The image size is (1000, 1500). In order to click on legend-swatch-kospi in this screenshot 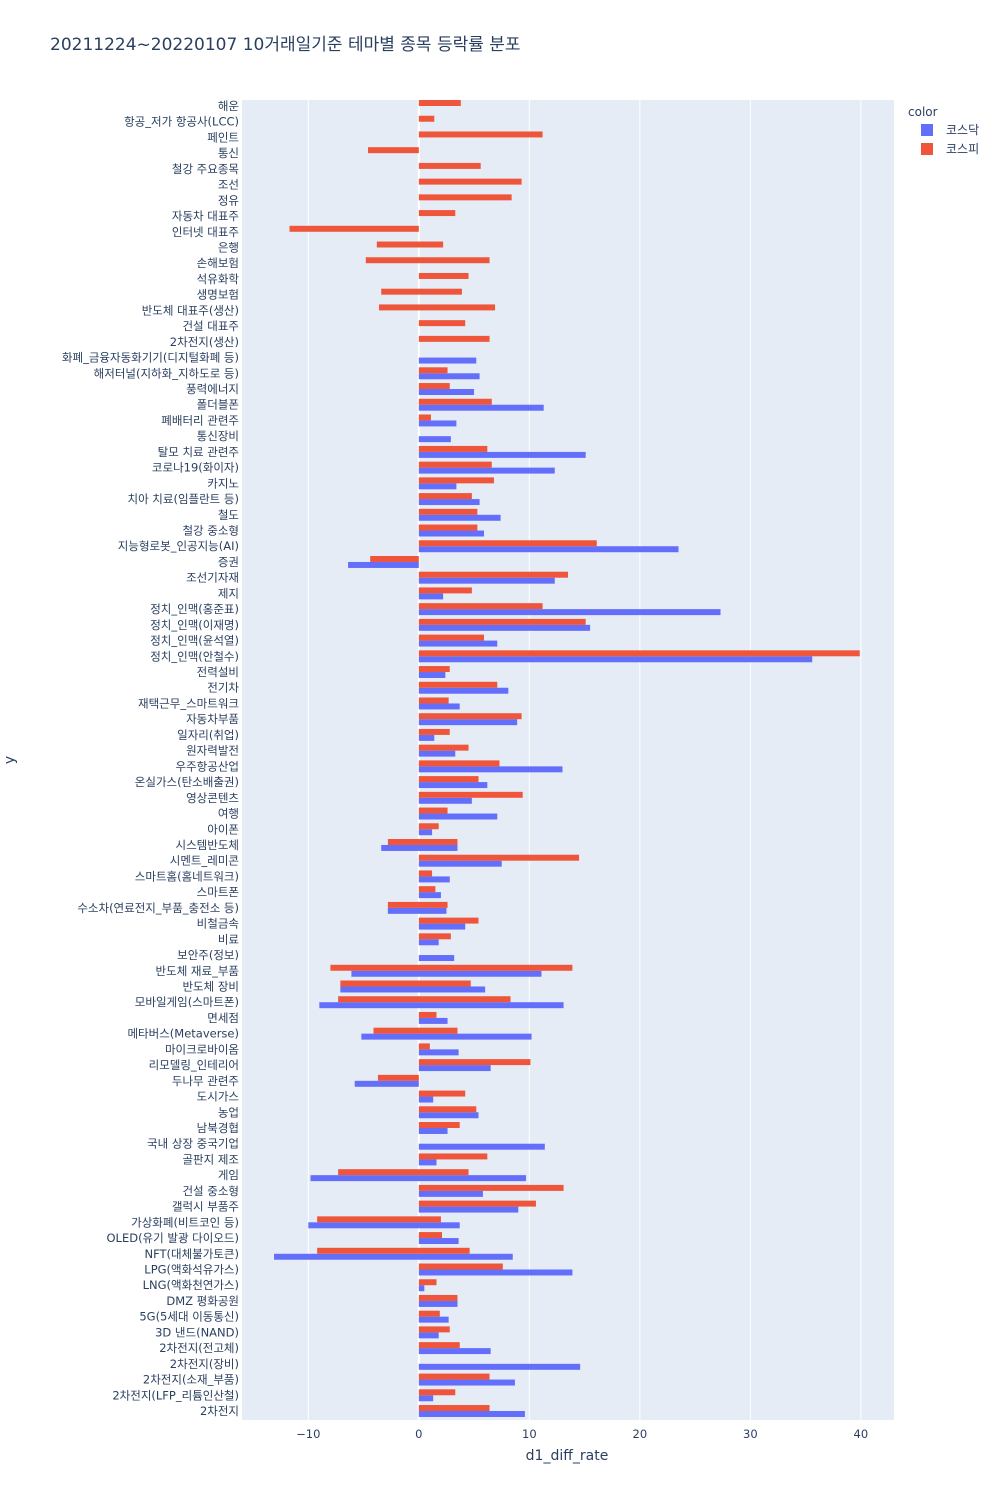, I will do `click(927, 149)`.